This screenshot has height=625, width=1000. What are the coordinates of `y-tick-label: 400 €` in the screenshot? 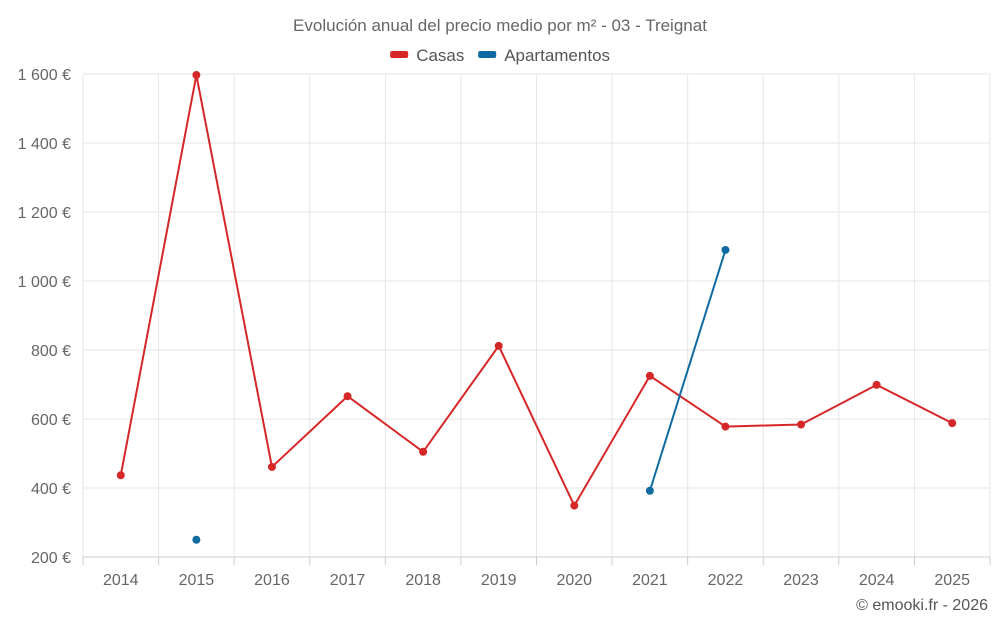 It's located at (51, 489).